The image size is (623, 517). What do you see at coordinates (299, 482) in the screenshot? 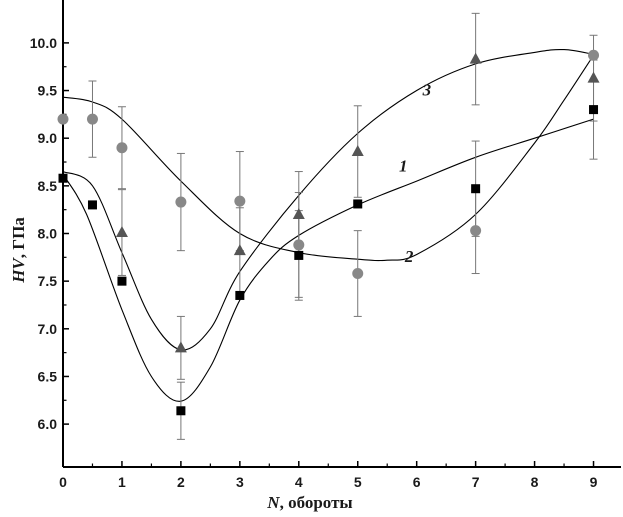
I see `x-tick-label: 4` at bounding box center [299, 482].